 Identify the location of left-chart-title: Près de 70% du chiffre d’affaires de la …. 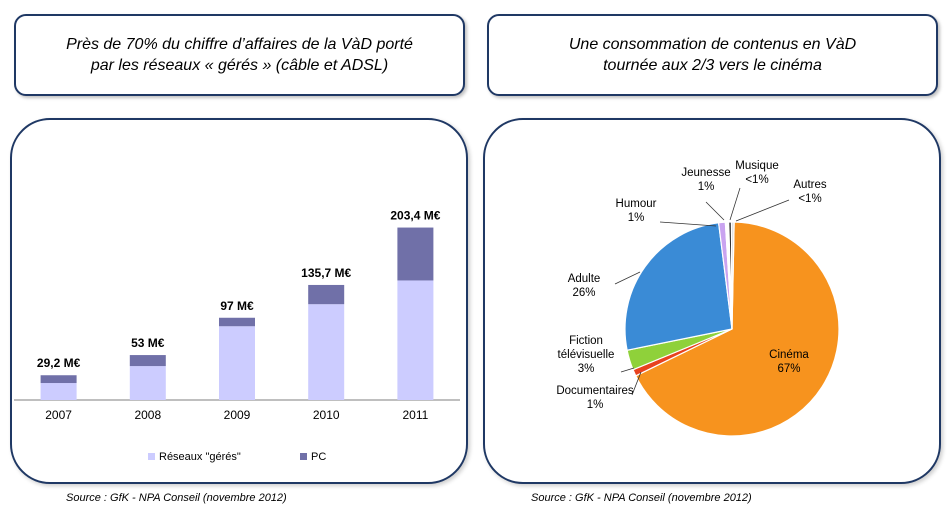
(239, 55).